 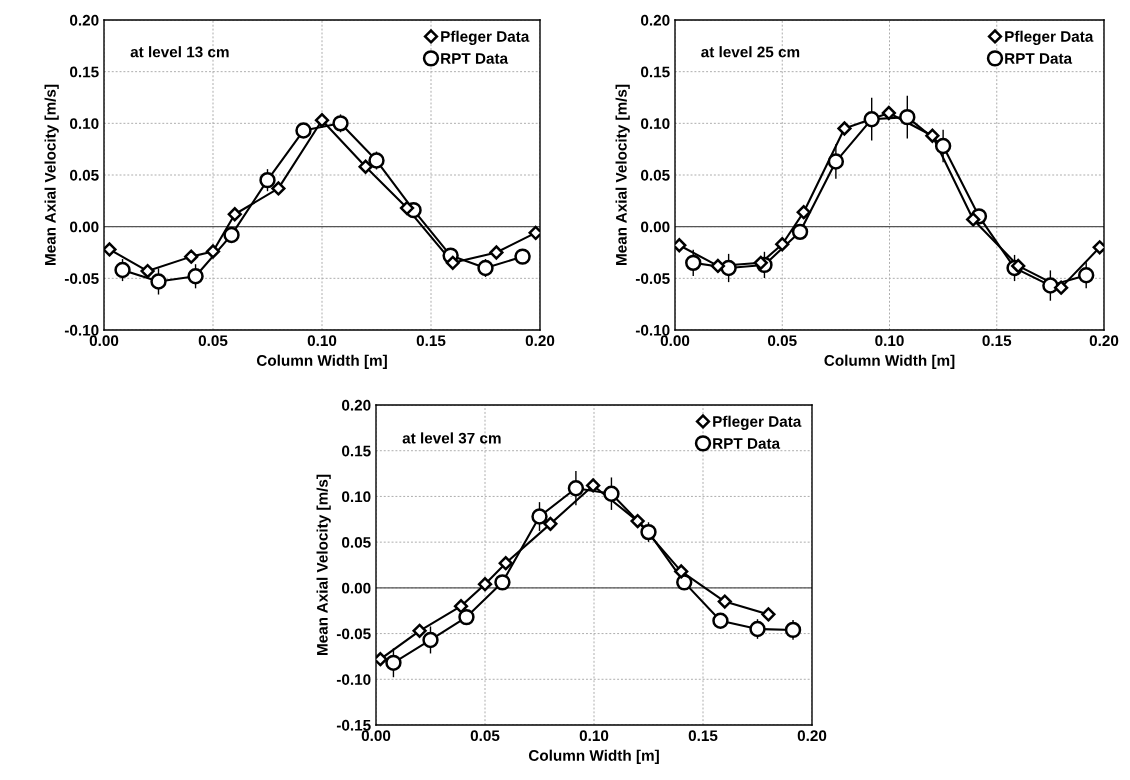 What do you see at coordinates (451, 438) in the screenshot?
I see `annotation: at level 37 cm` at bounding box center [451, 438].